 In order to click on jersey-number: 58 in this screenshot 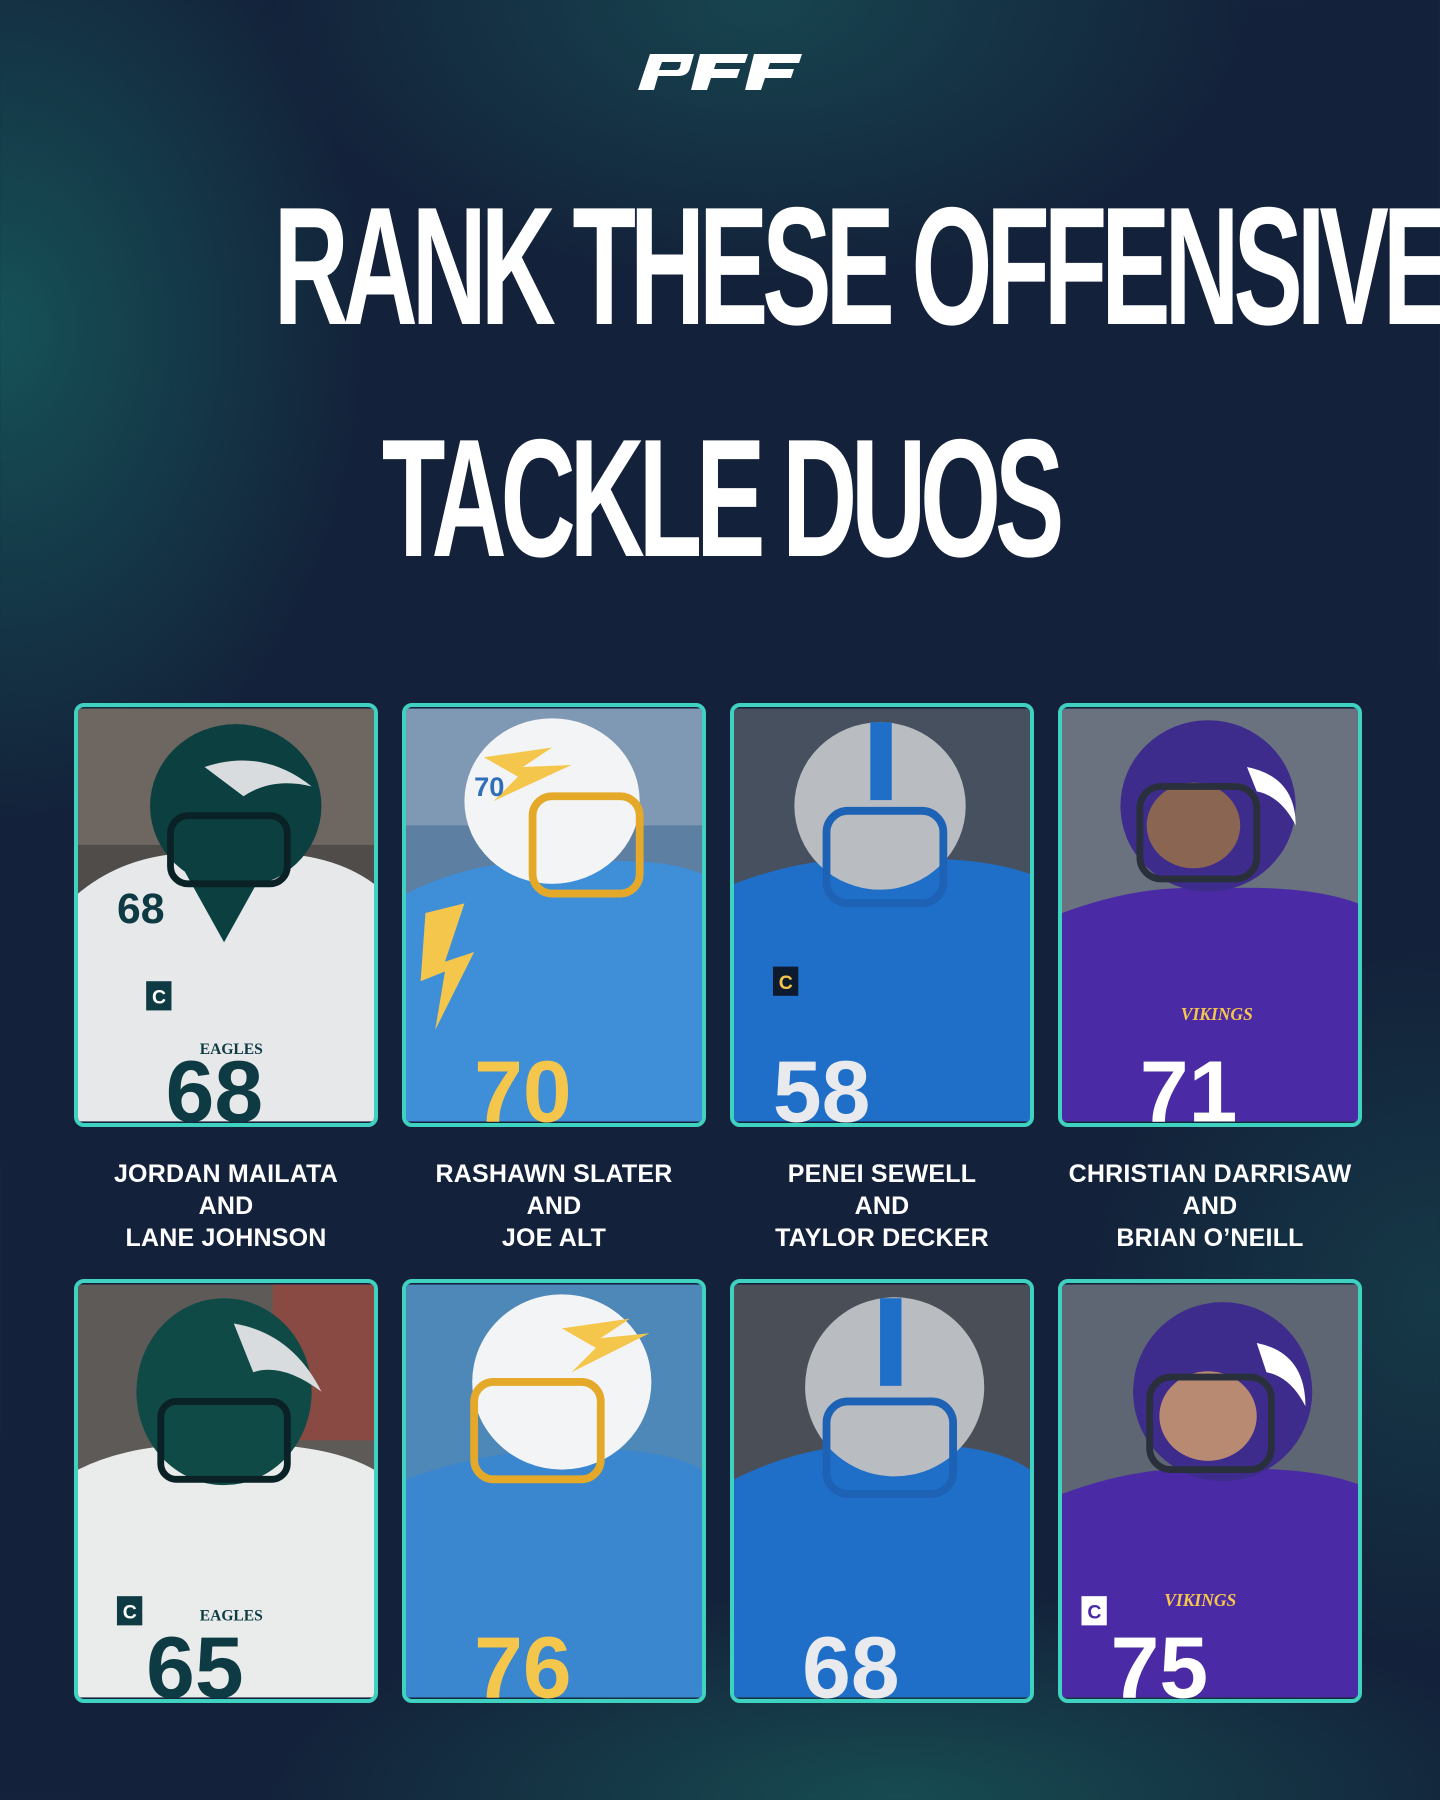, I will do `click(821, 1082)`.